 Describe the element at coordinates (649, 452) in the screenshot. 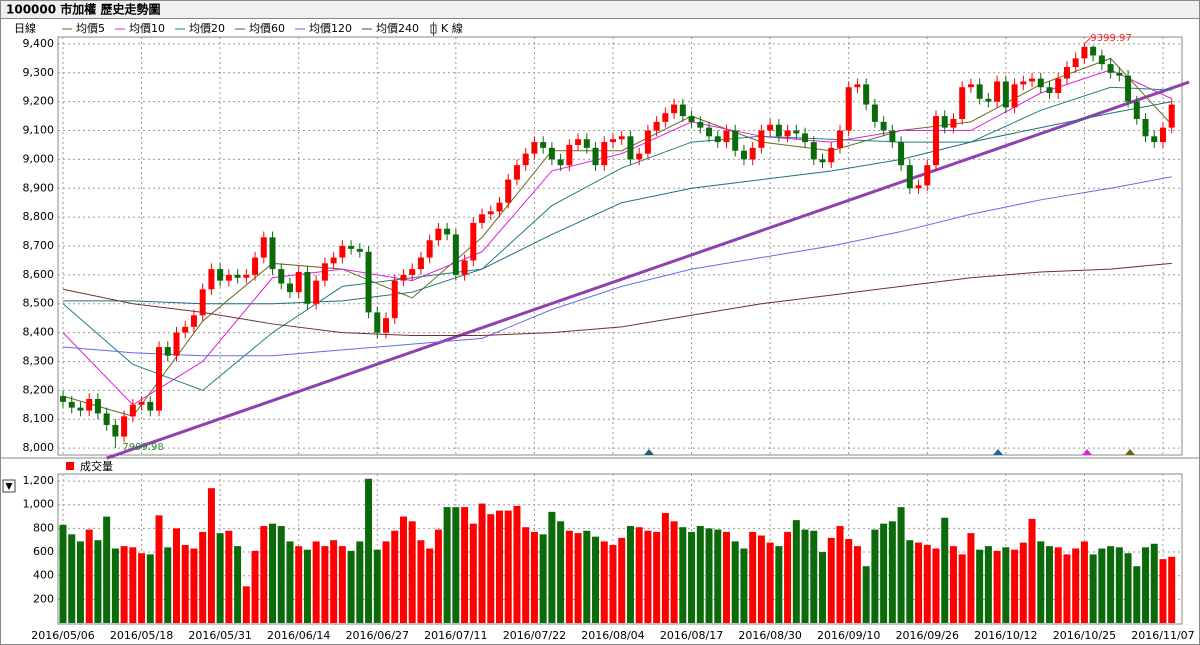

I see `event-marker` at that location.